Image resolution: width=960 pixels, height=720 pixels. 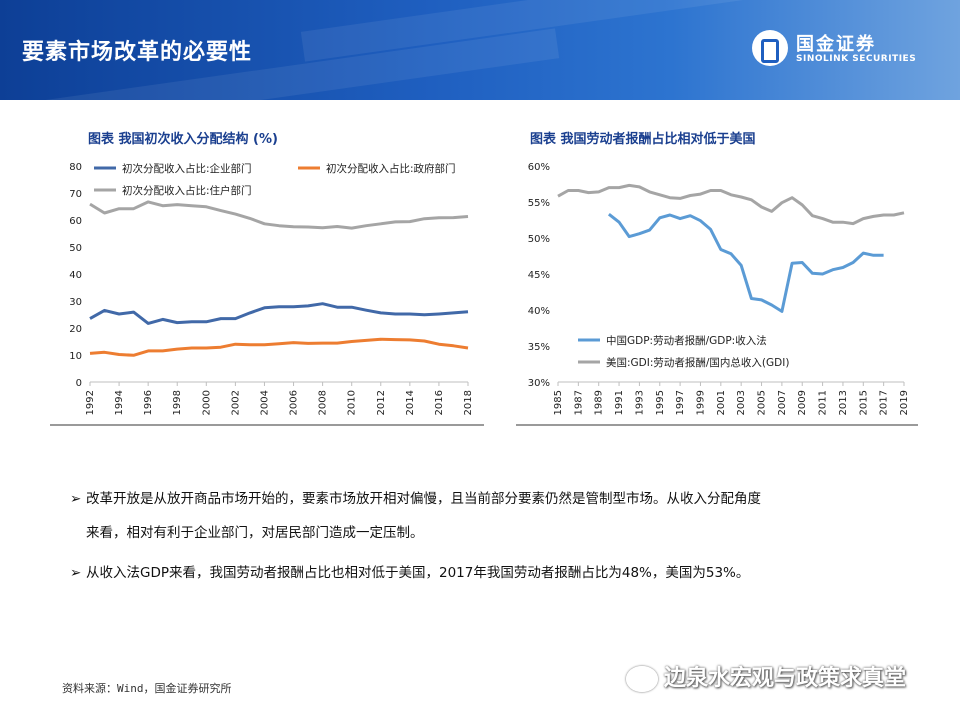 What do you see at coordinates (75, 221) in the screenshot?
I see `y-tick-label: 60` at bounding box center [75, 221].